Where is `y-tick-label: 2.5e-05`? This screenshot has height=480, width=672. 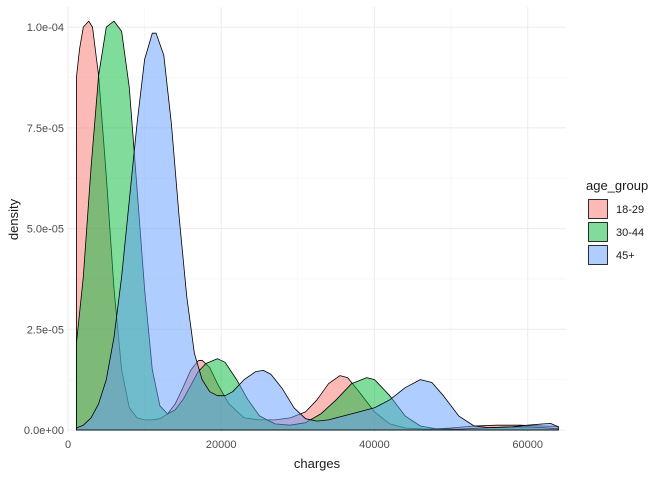
y-tick-label: 2.5e-05 is located at coordinates (45, 330).